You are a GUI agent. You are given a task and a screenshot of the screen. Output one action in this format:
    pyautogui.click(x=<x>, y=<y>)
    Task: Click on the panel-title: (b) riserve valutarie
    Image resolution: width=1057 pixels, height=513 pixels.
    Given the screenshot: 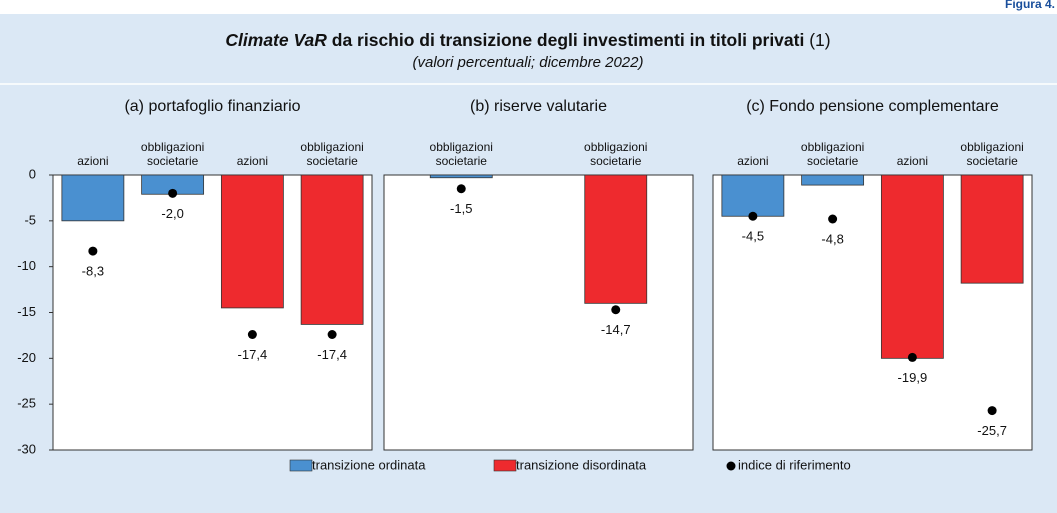 What is the action you would take?
    pyautogui.click(x=538, y=106)
    